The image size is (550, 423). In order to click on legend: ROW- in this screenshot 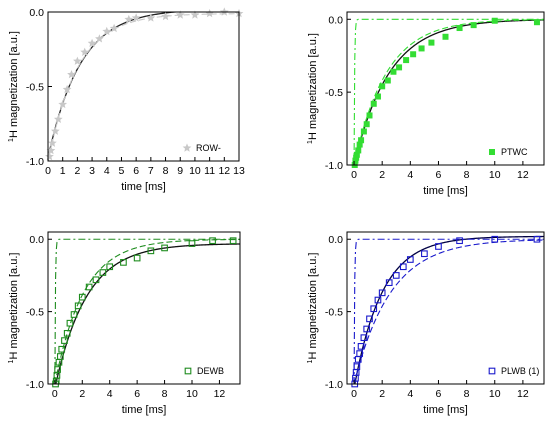, I will do `click(201, 148)`.